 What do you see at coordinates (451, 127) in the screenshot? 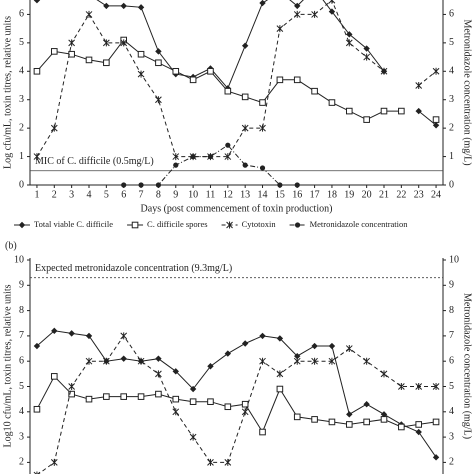
I see `y2-tick-label: 2` at bounding box center [451, 127].